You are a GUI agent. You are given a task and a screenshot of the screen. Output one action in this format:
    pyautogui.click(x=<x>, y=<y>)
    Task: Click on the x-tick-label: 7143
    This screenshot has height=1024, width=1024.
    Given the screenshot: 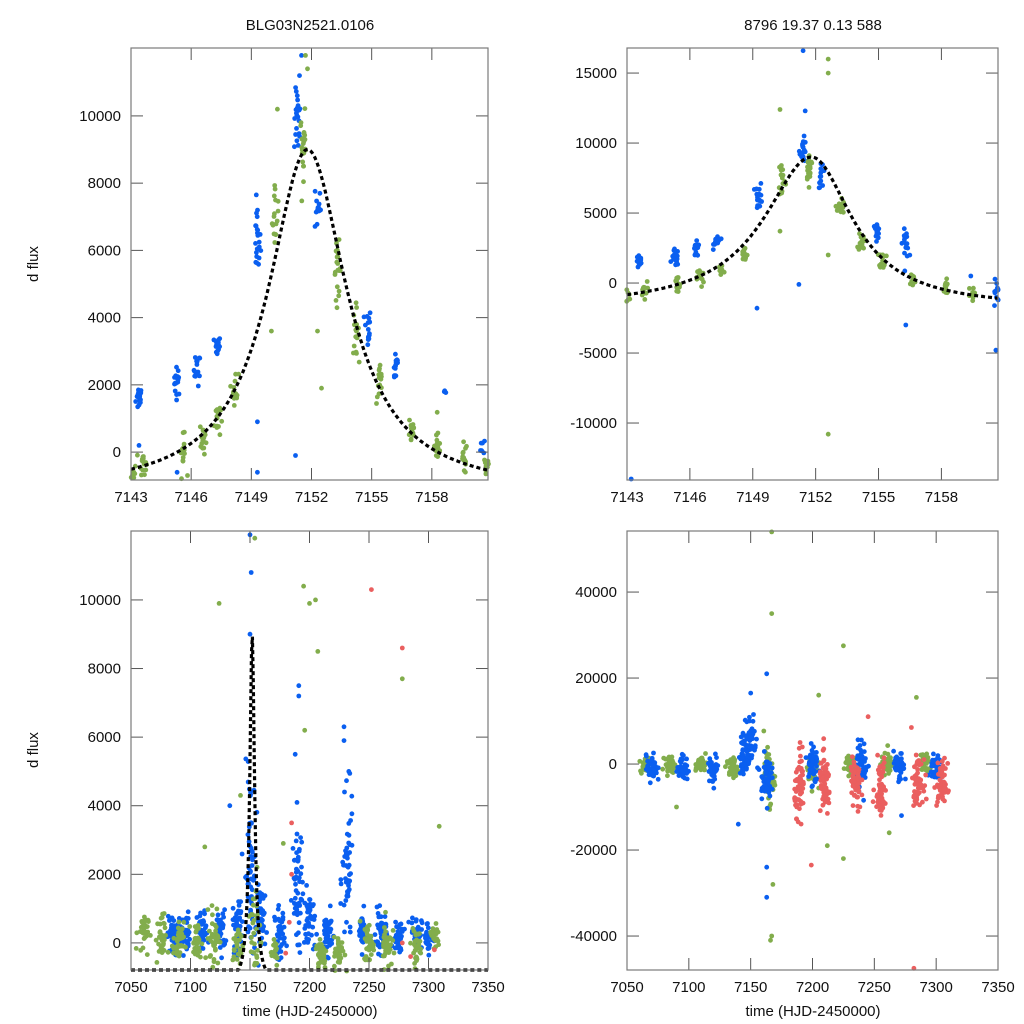 What is the action you would take?
    pyautogui.click(x=626, y=497)
    